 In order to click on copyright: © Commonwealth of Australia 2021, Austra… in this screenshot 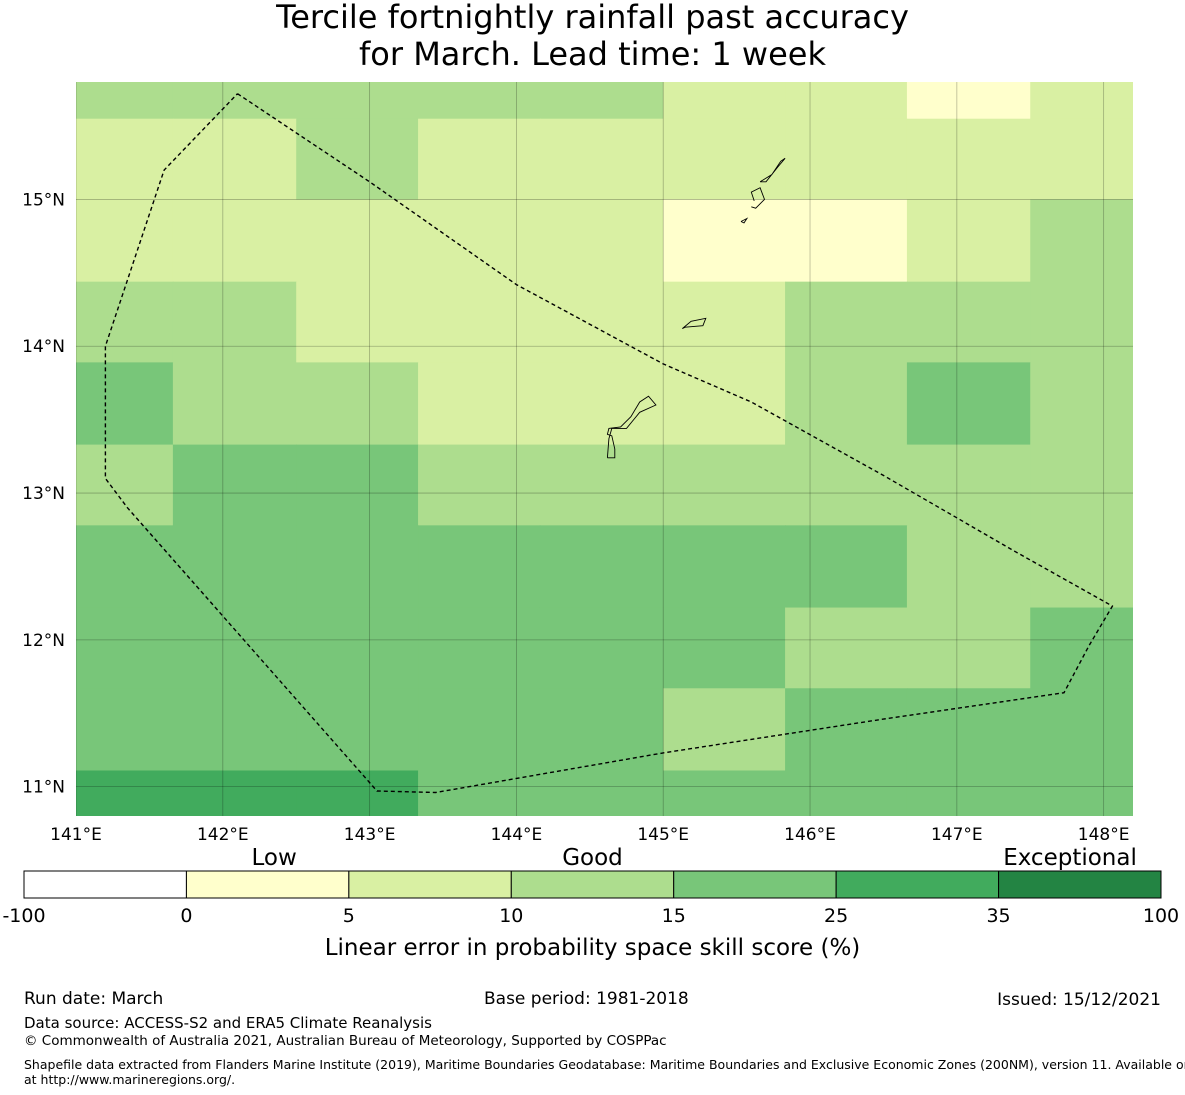, I will do `click(345, 1041)`.